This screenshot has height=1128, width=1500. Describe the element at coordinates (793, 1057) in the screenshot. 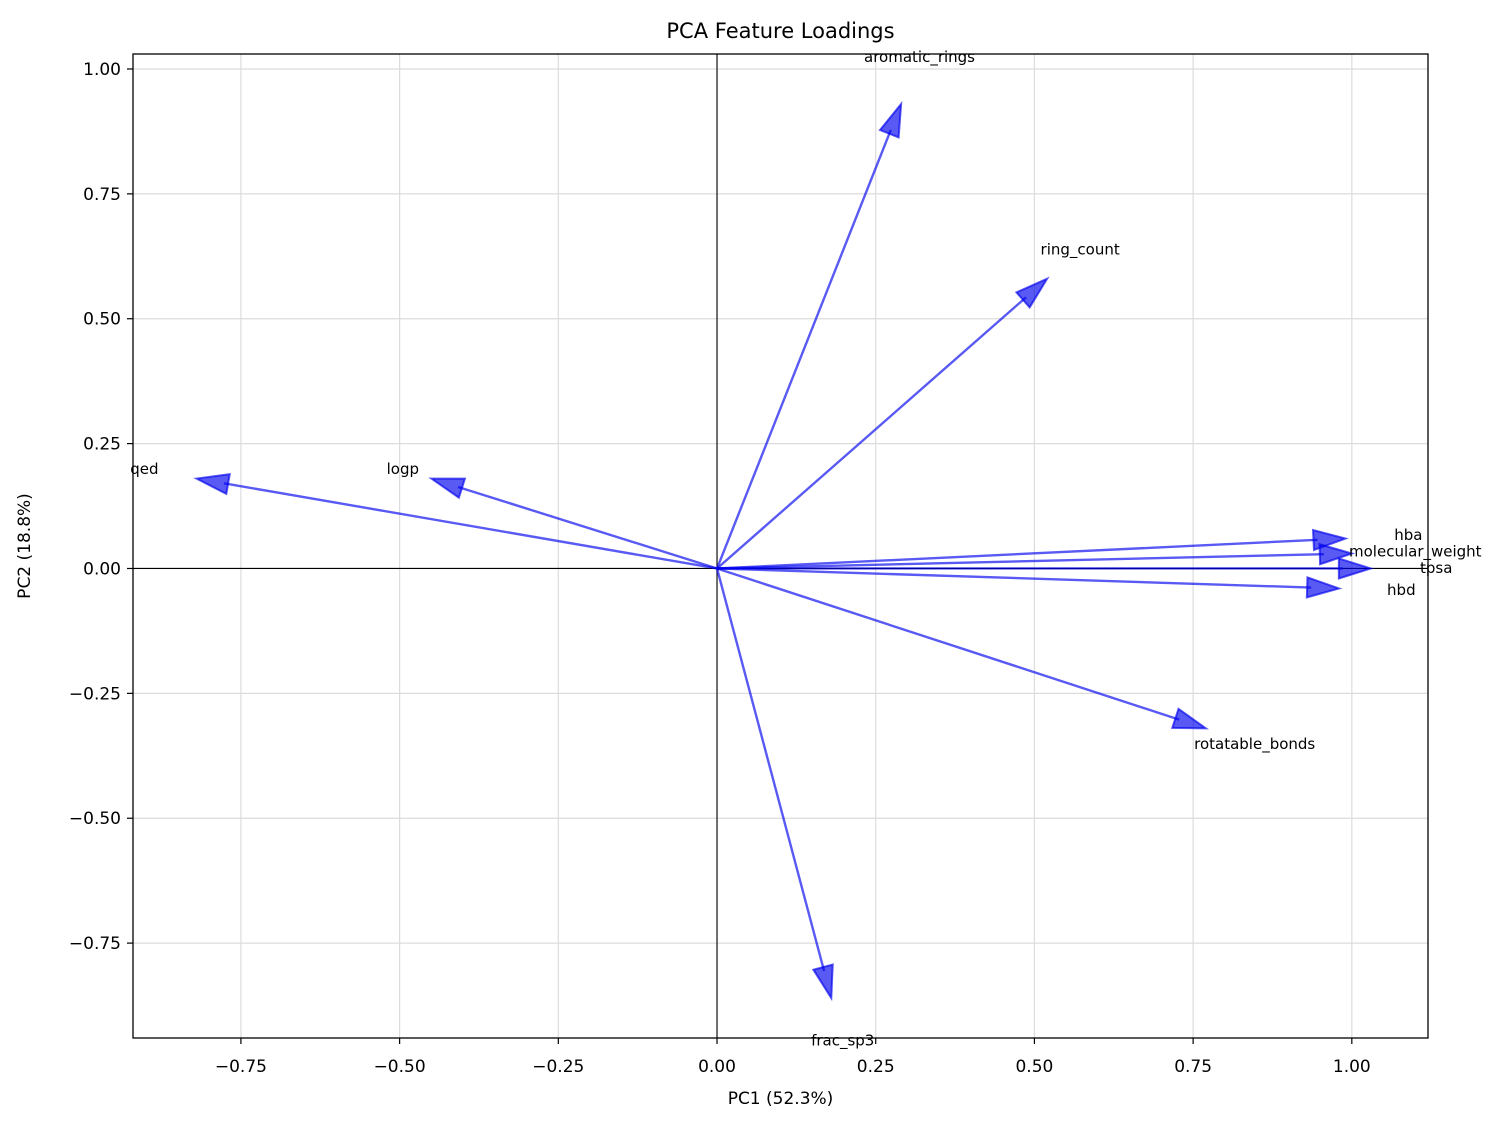

I see `x-axis-ticks: −0.75 −0.50 −0.25 0.00 0.25 0.50 0.75 1.00` at that location.